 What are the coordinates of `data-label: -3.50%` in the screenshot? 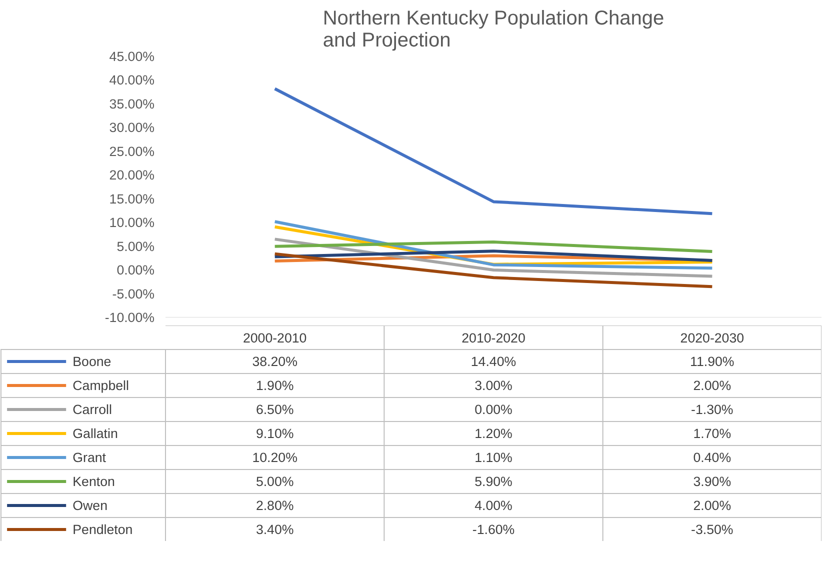 It's located at (712, 529).